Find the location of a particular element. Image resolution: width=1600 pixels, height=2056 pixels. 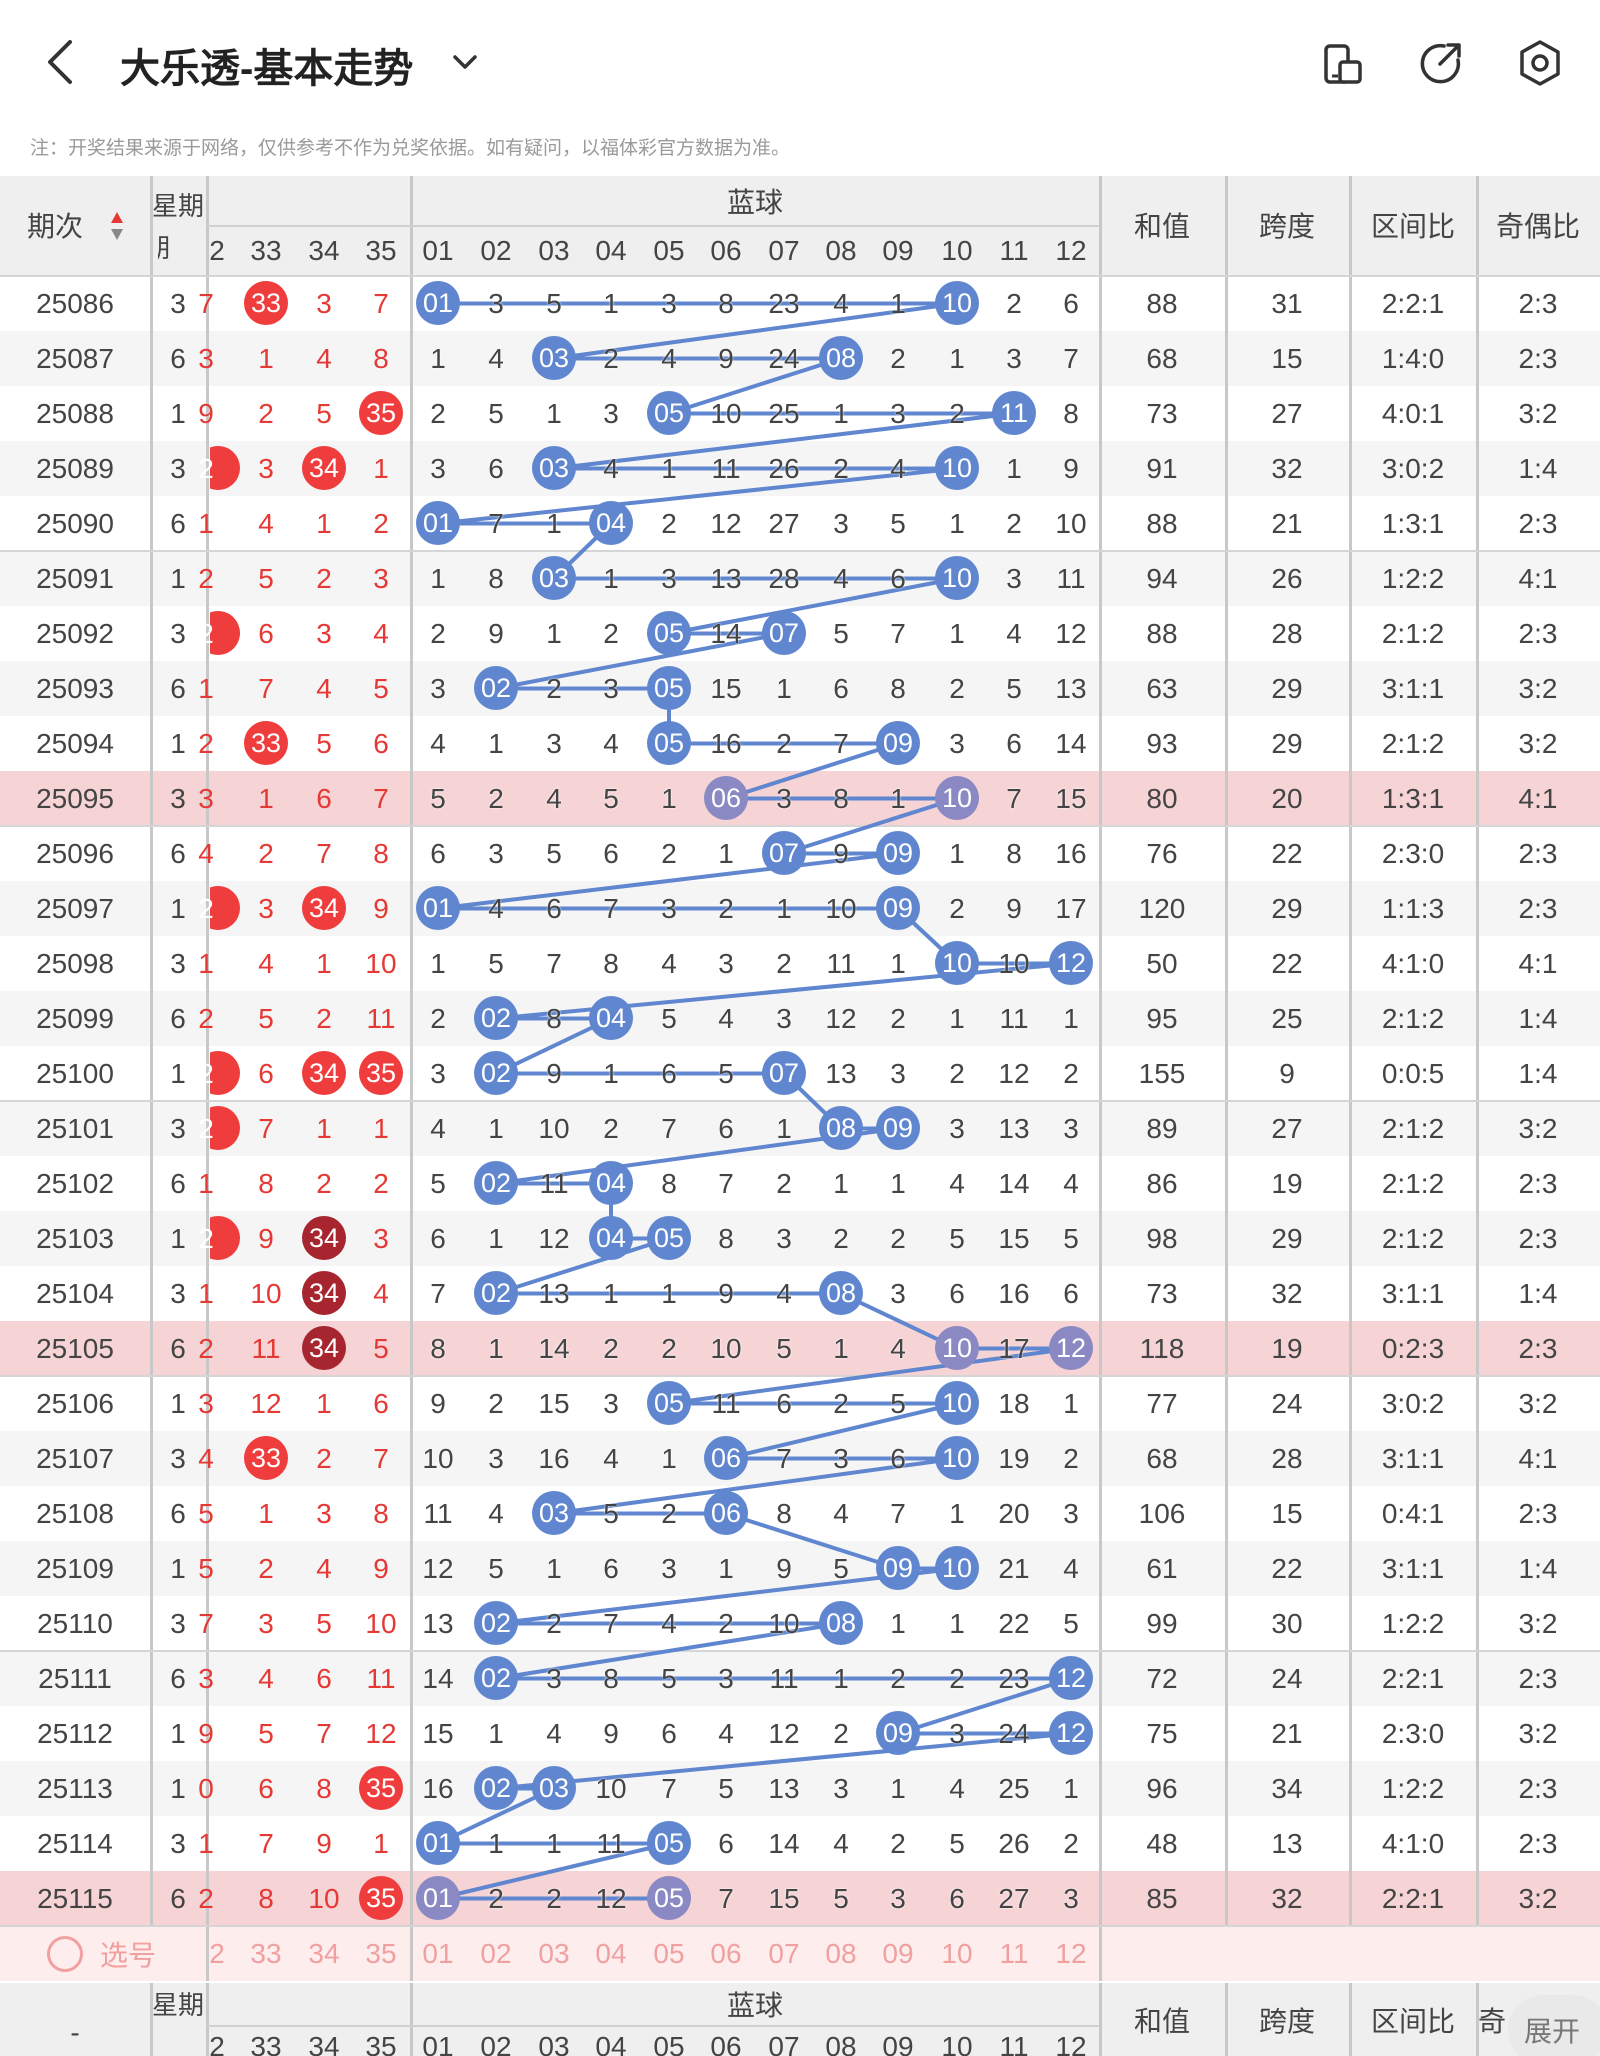

select-blue-number: 01 is located at coordinates (438, 1953).